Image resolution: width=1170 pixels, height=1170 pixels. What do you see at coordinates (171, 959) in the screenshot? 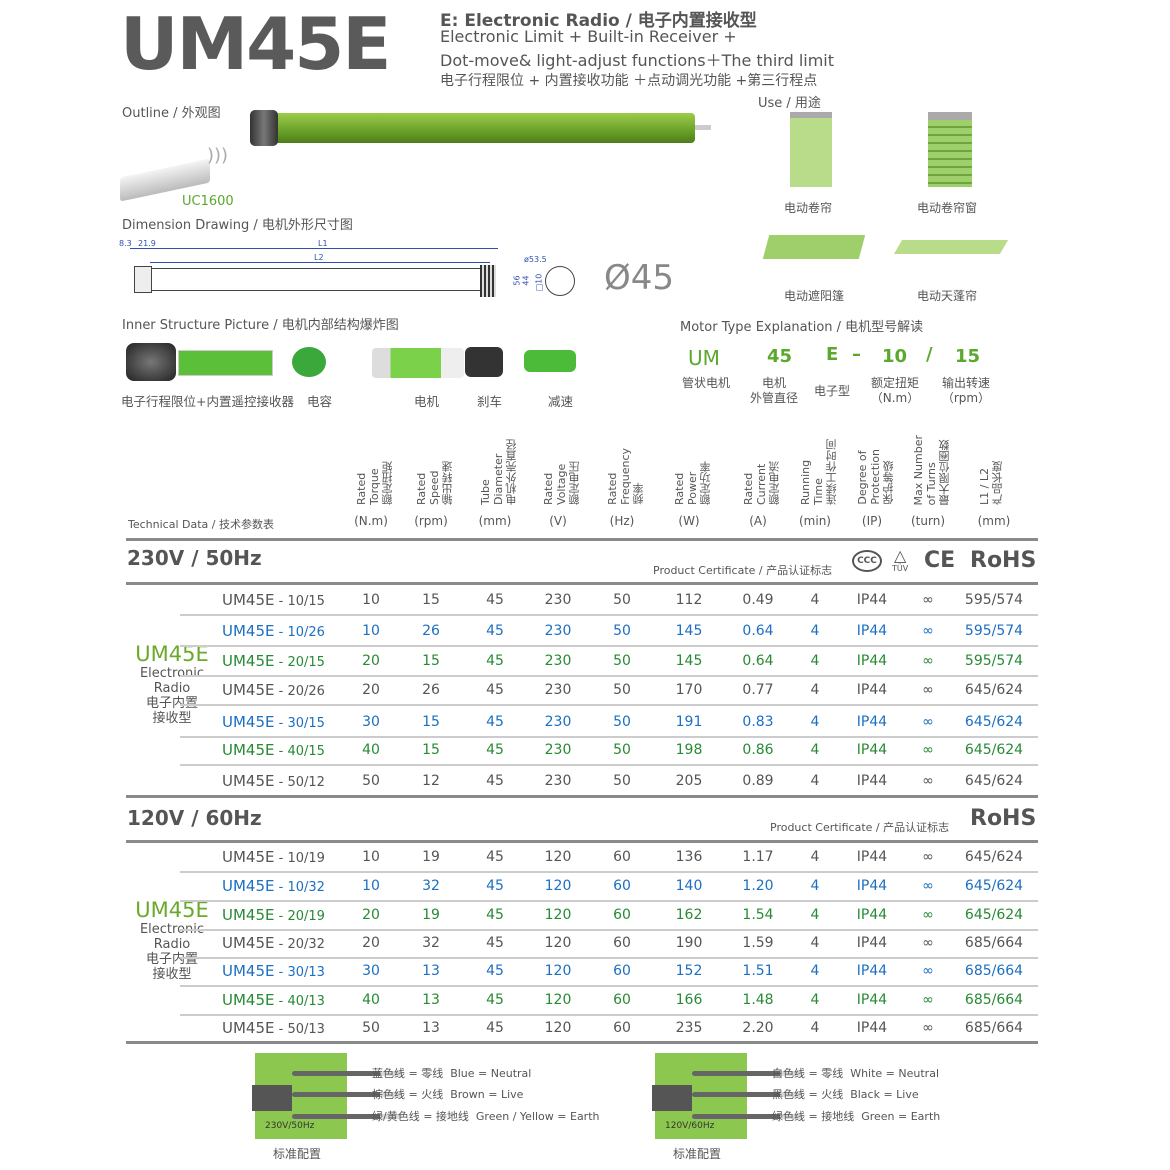
I see `series-line: 电子内置` at bounding box center [171, 959].